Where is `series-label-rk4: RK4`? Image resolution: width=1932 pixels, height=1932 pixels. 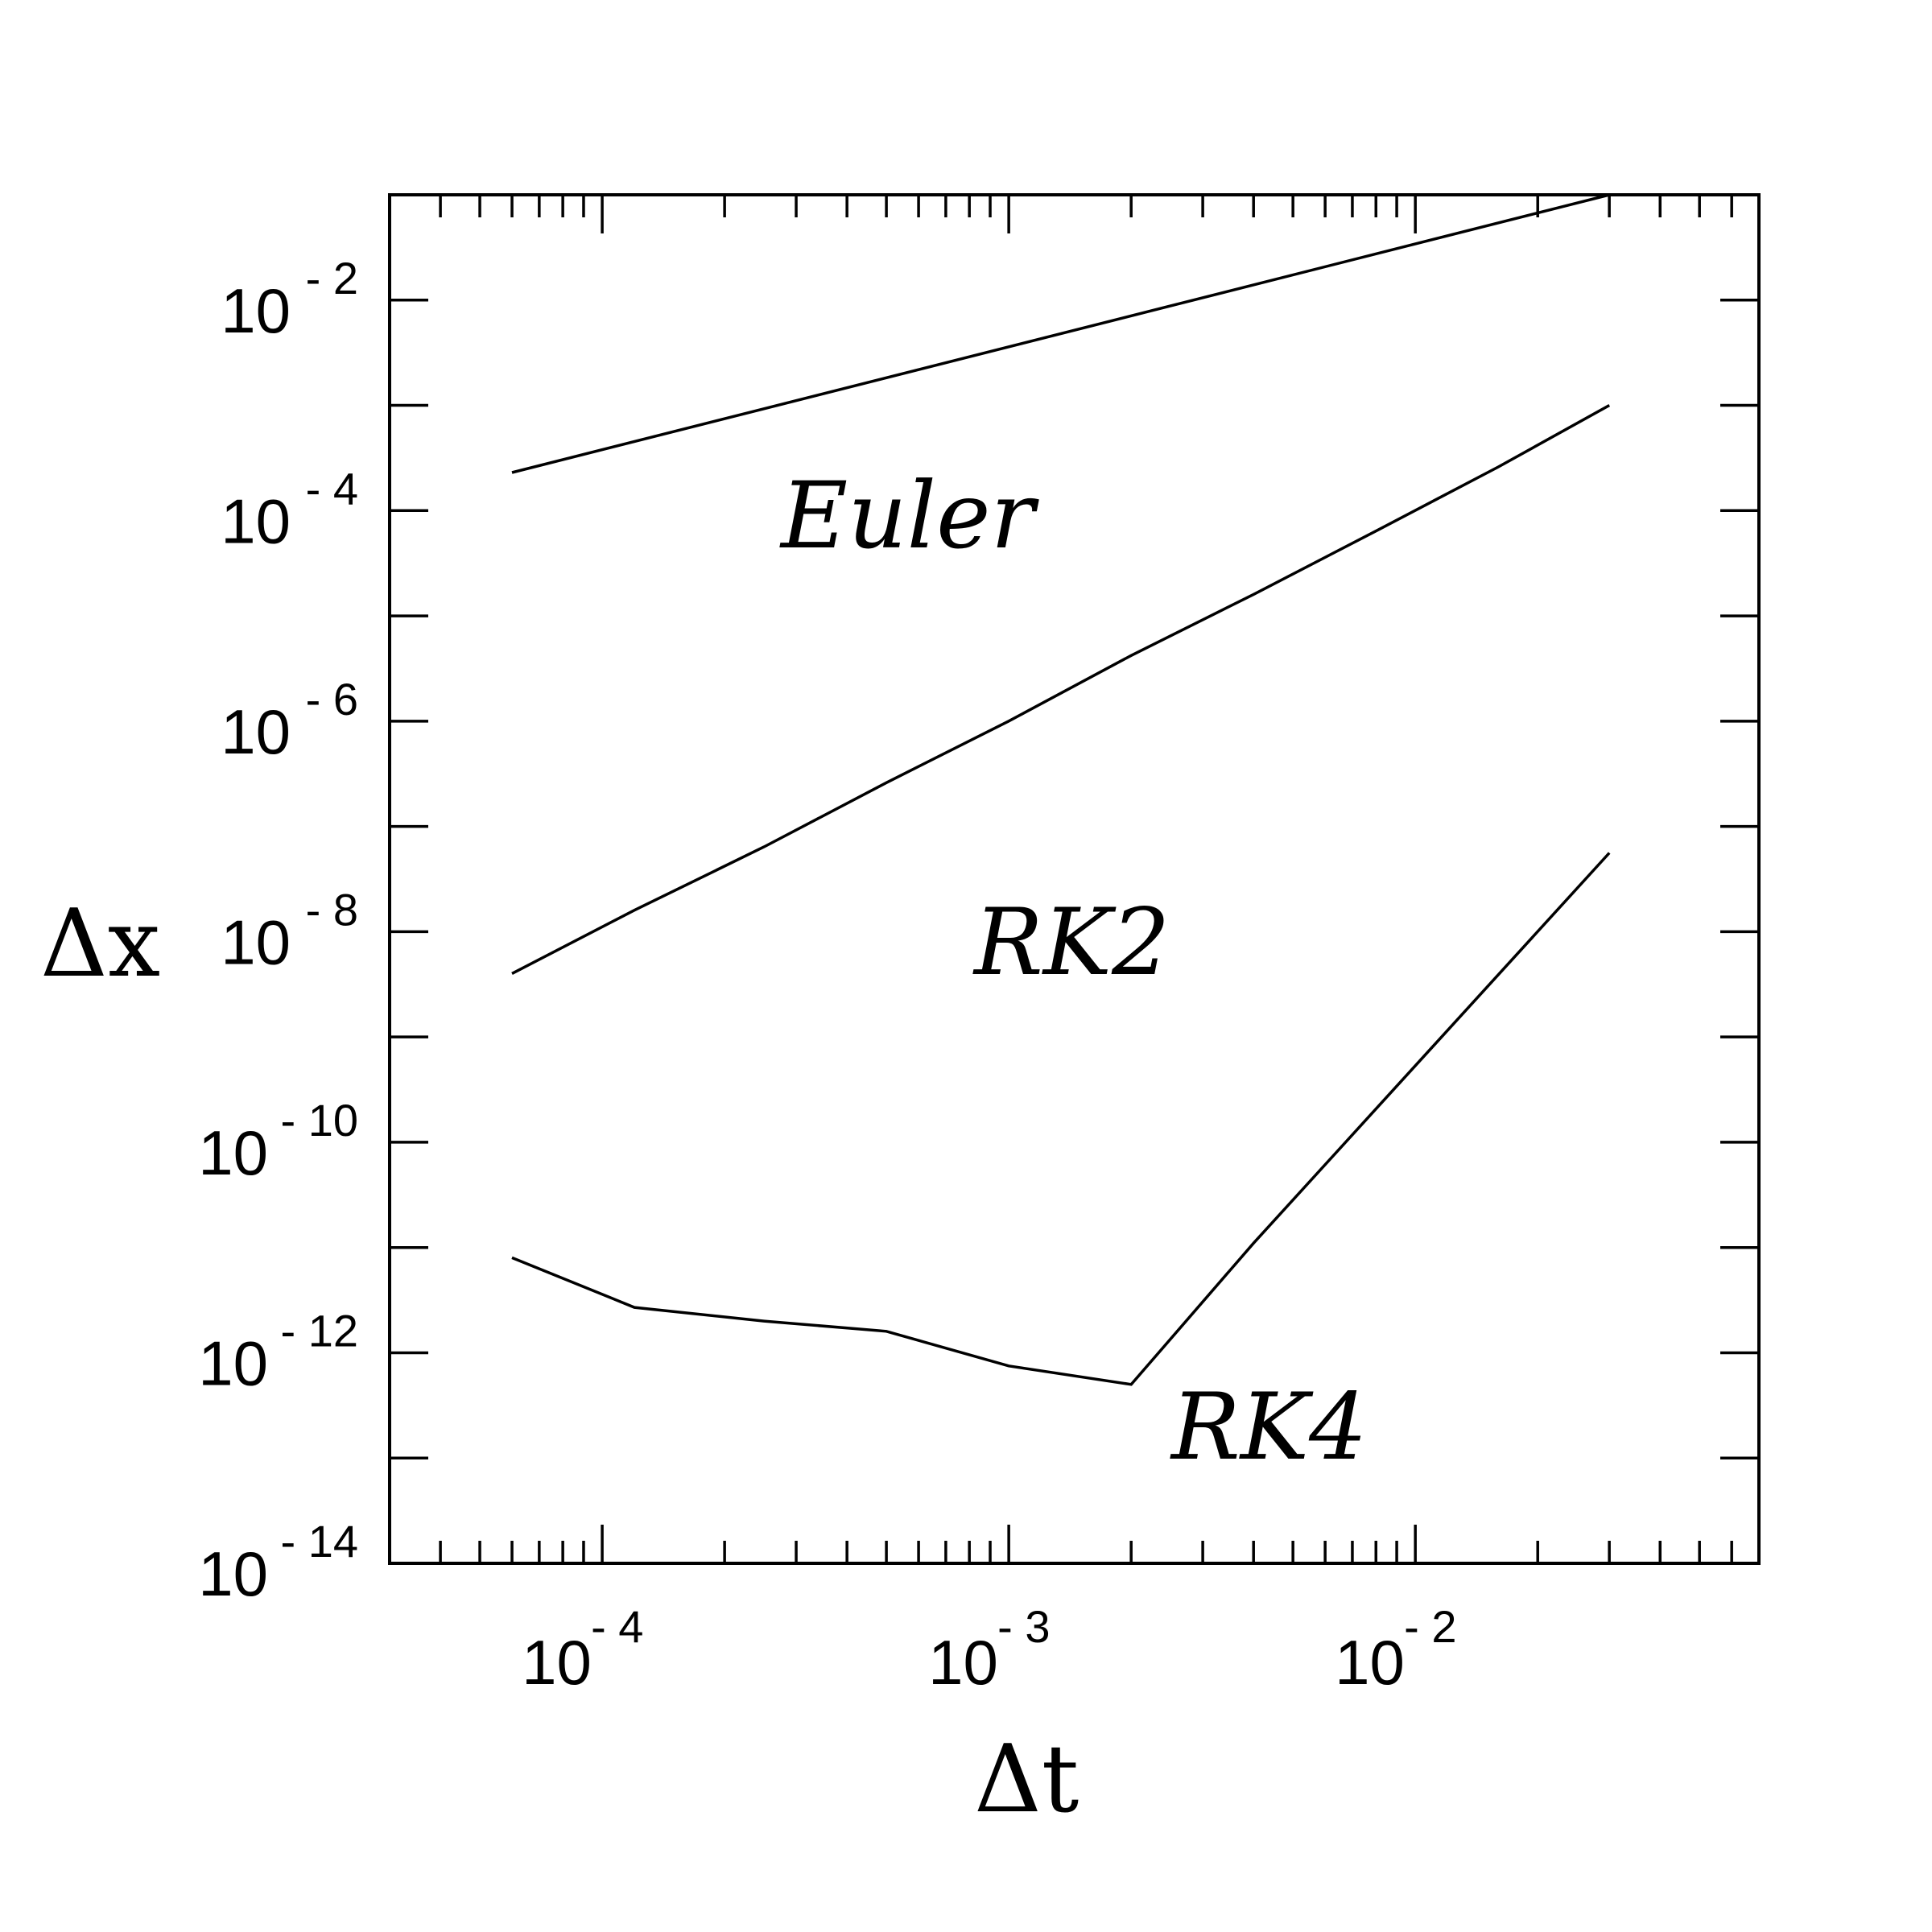 series-label-rk4: RK4 is located at coordinates (1269, 1426).